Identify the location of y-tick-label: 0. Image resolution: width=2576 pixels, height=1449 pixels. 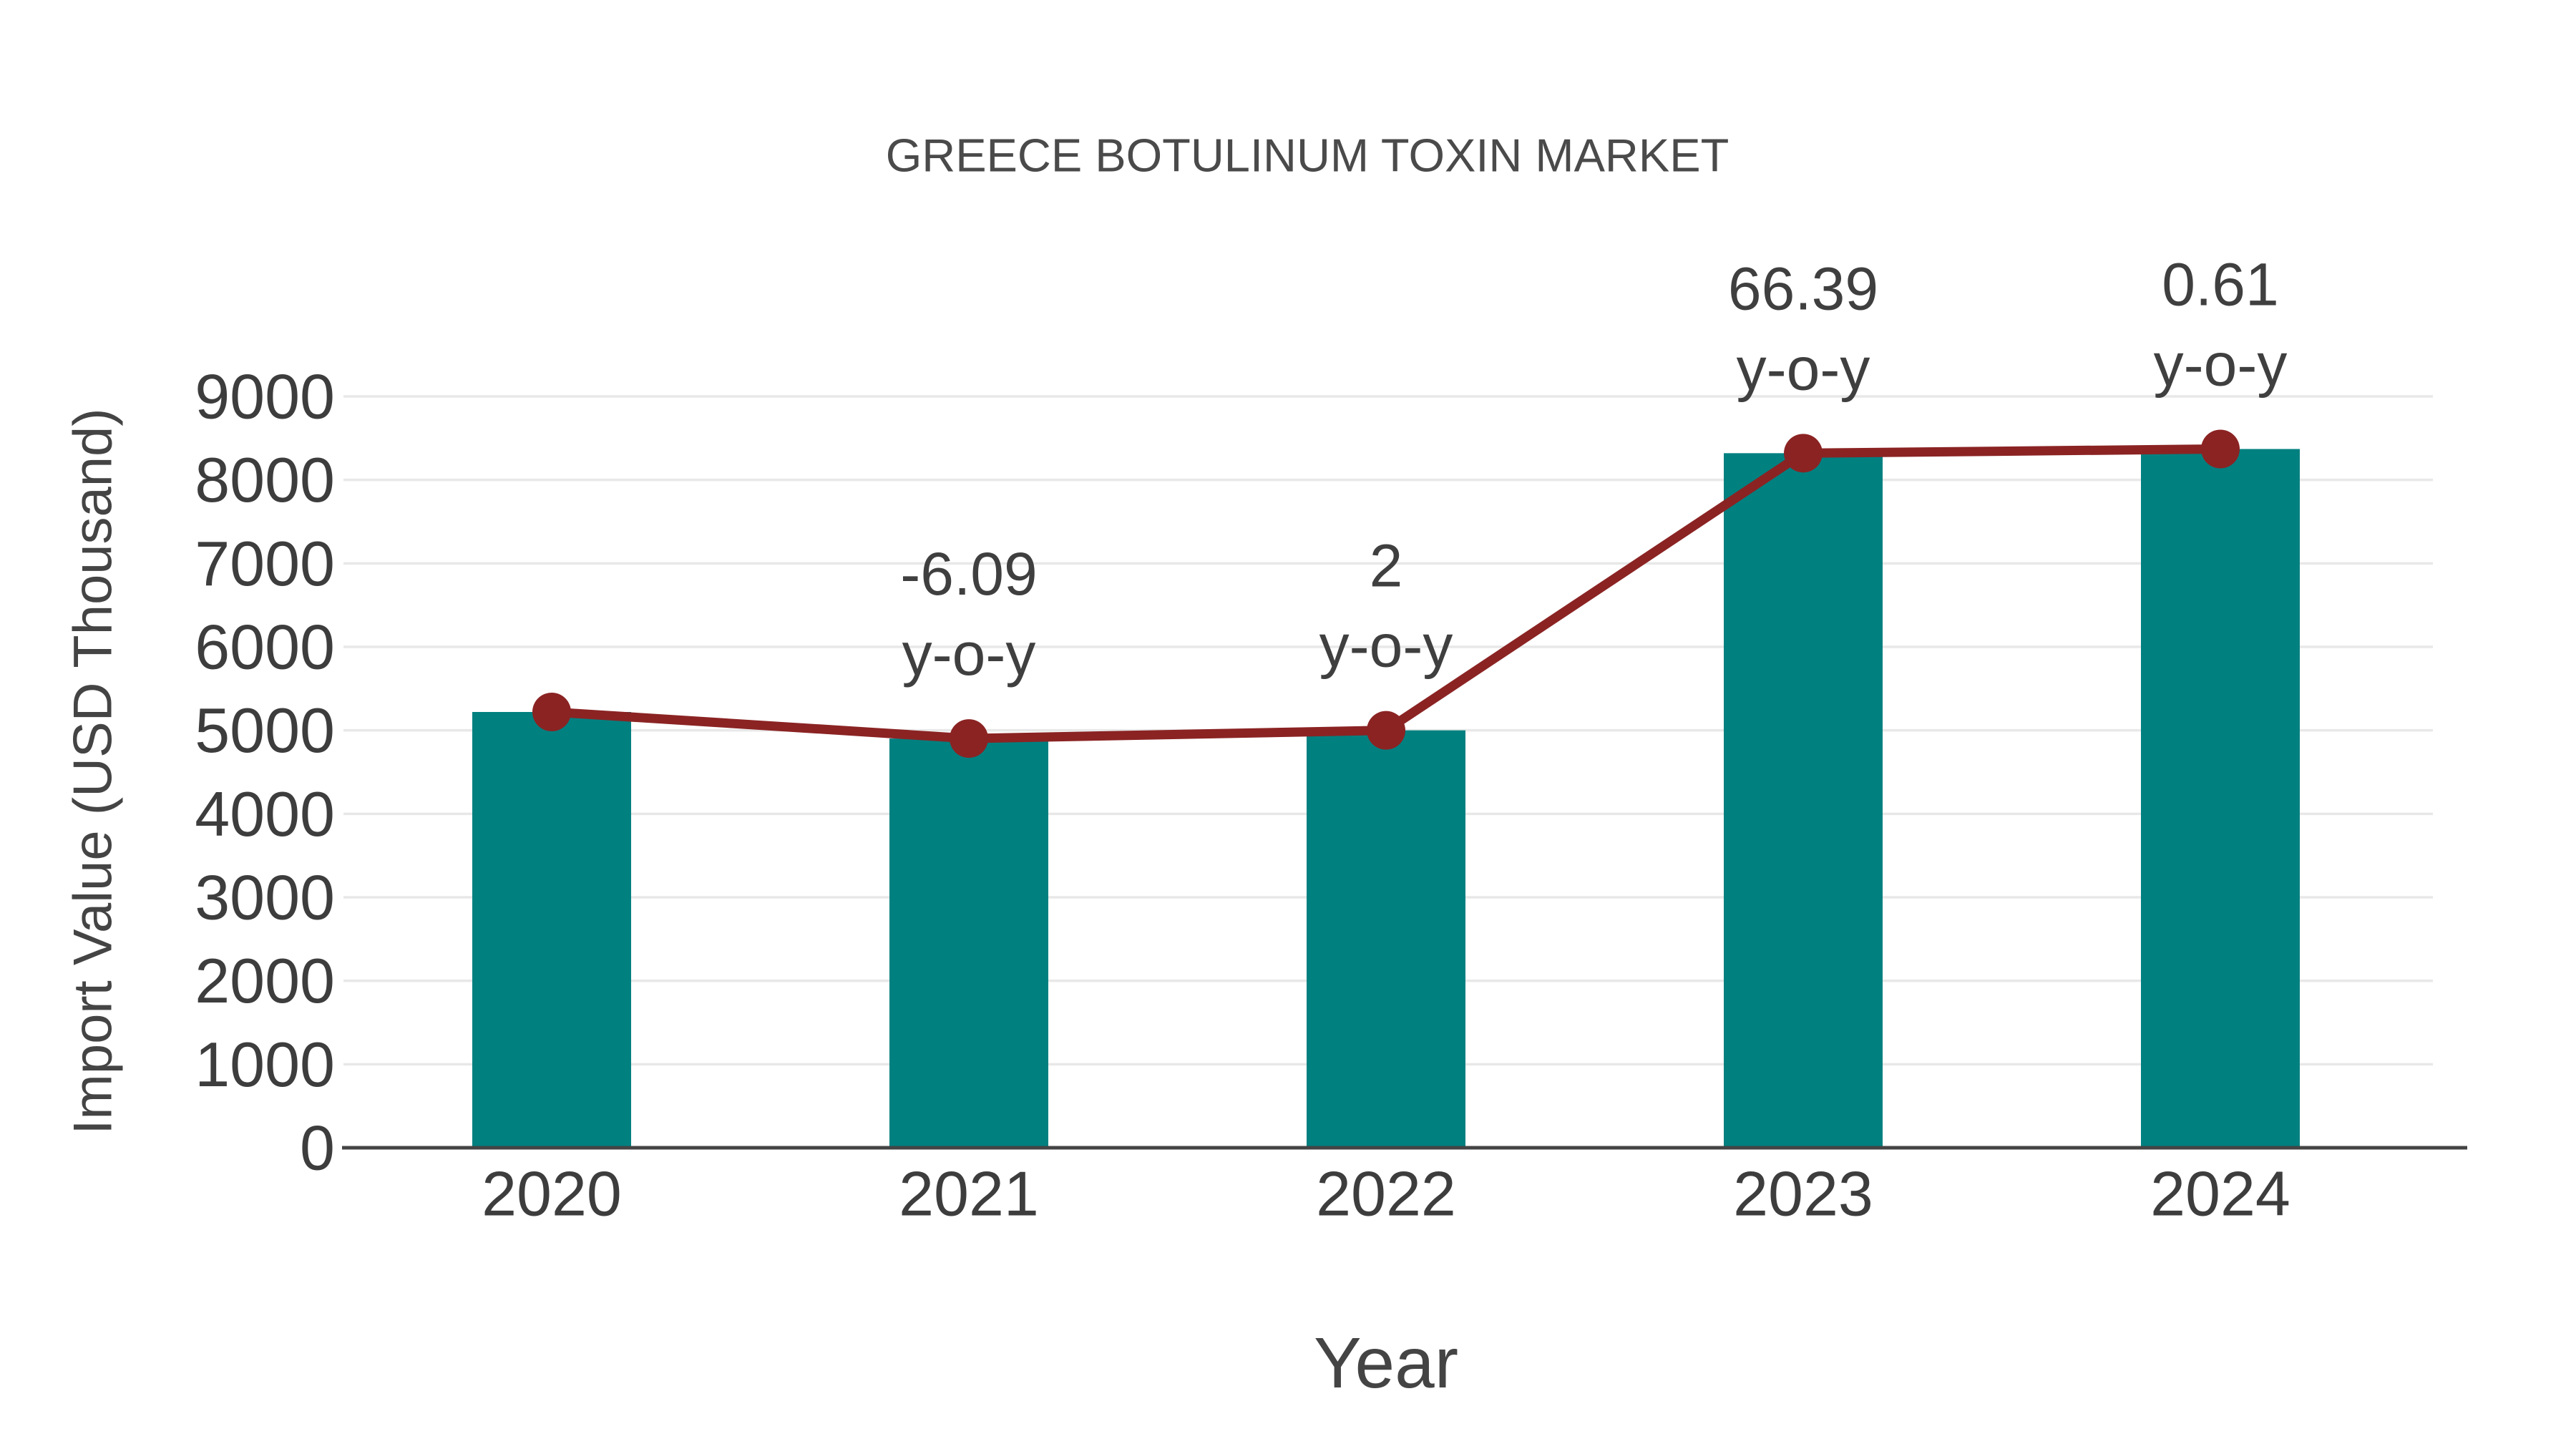
(317, 1148).